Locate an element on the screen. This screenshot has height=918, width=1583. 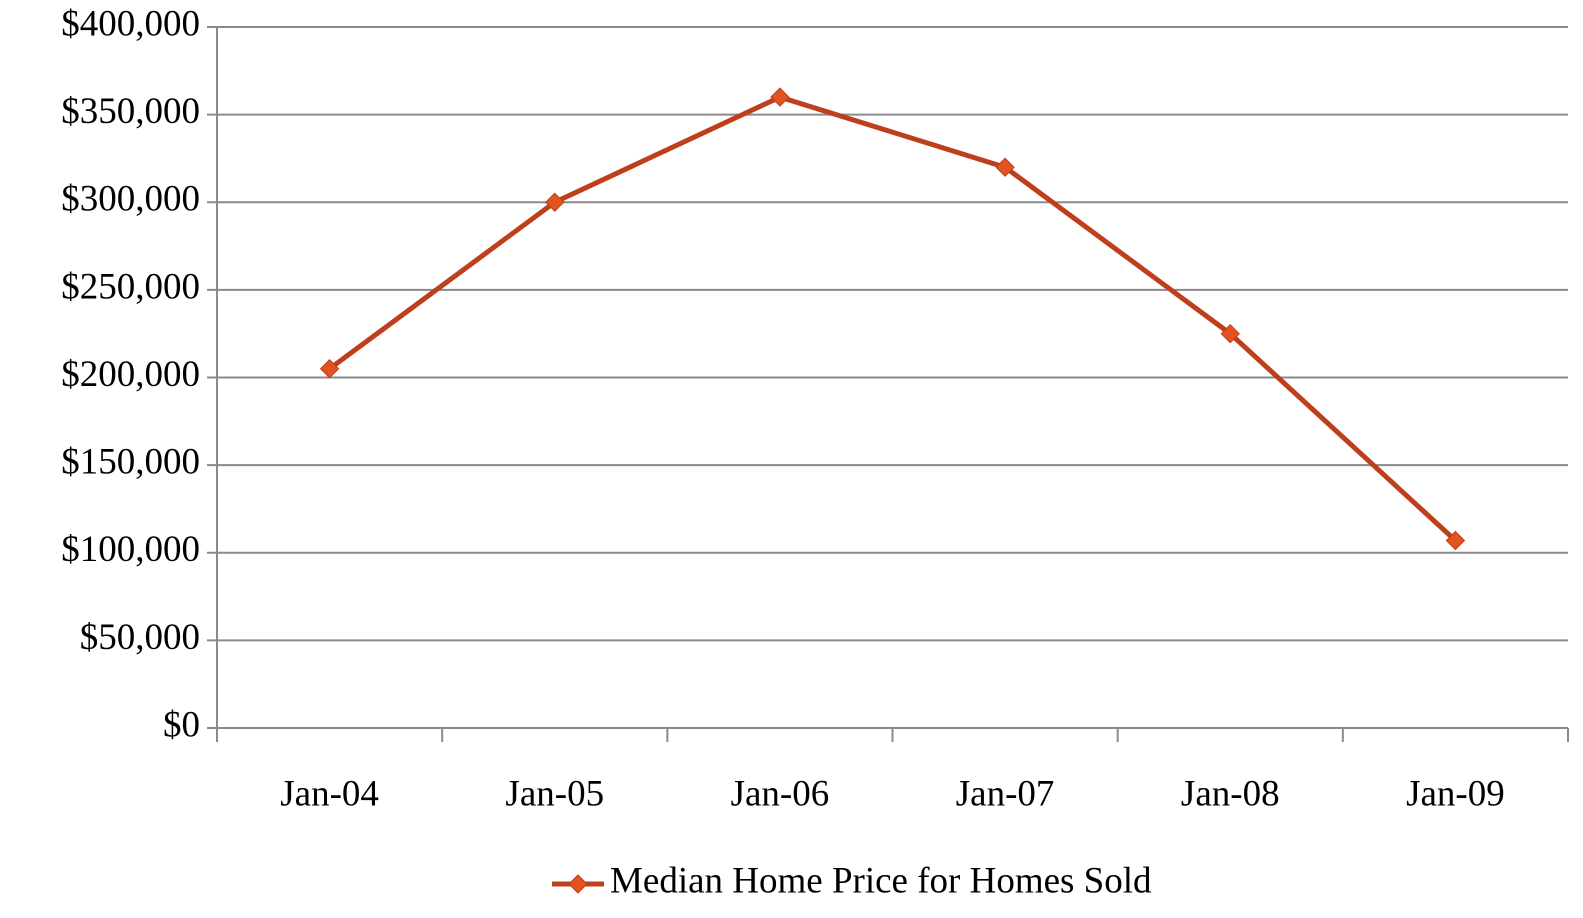
legend-label: Median Home Price for Homes Sold is located at coordinates (881, 880).